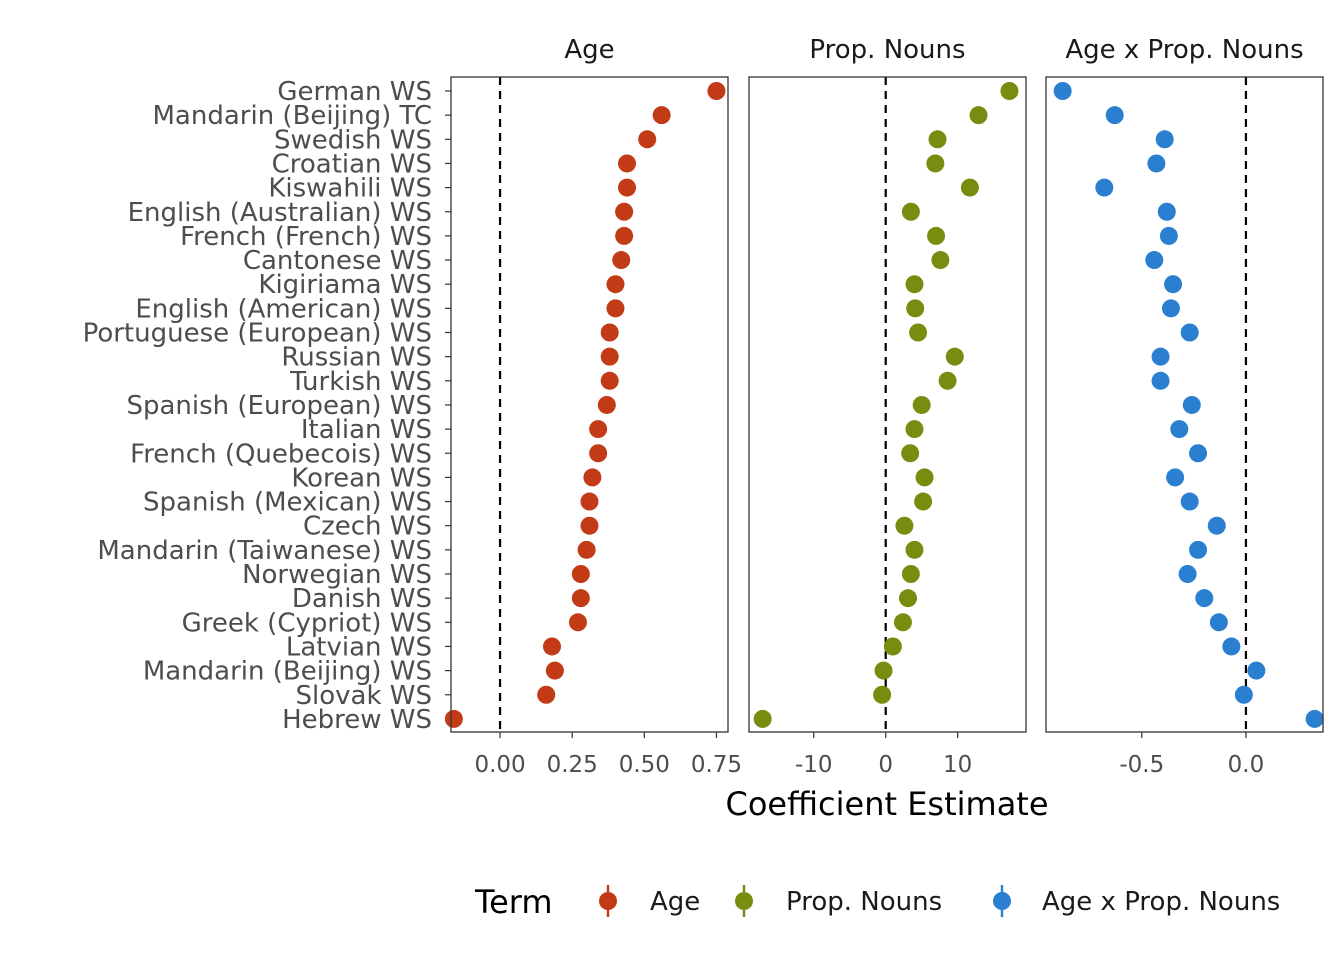 The image size is (1344, 960). What do you see at coordinates (350, 189) in the screenshot?
I see `y-tick-label: Kiswahili WS` at bounding box center [350, 189].